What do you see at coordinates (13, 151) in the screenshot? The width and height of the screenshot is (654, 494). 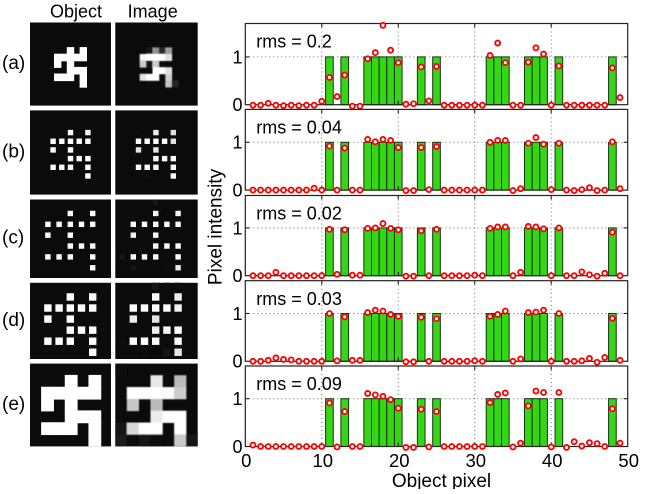 I see `svg-text: (b)` at bounding box center [13, 151].